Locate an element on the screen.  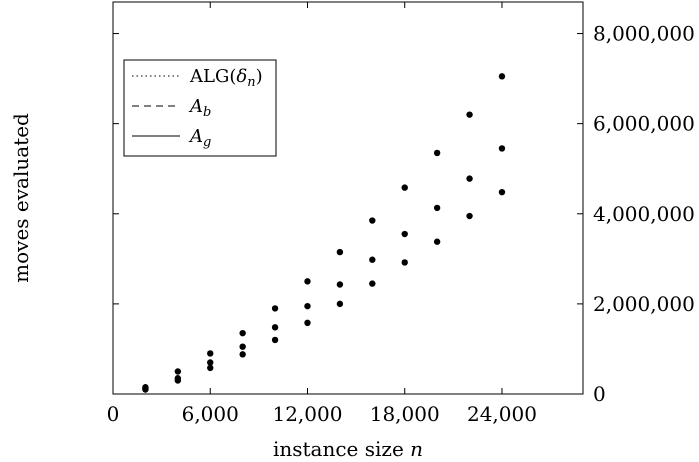
x-tick-label: 18,000 is located at coordinates (405, 414).